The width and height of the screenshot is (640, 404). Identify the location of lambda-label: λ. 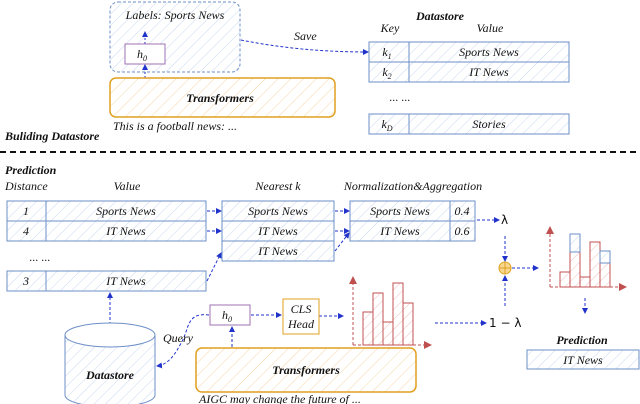
(504, 220).